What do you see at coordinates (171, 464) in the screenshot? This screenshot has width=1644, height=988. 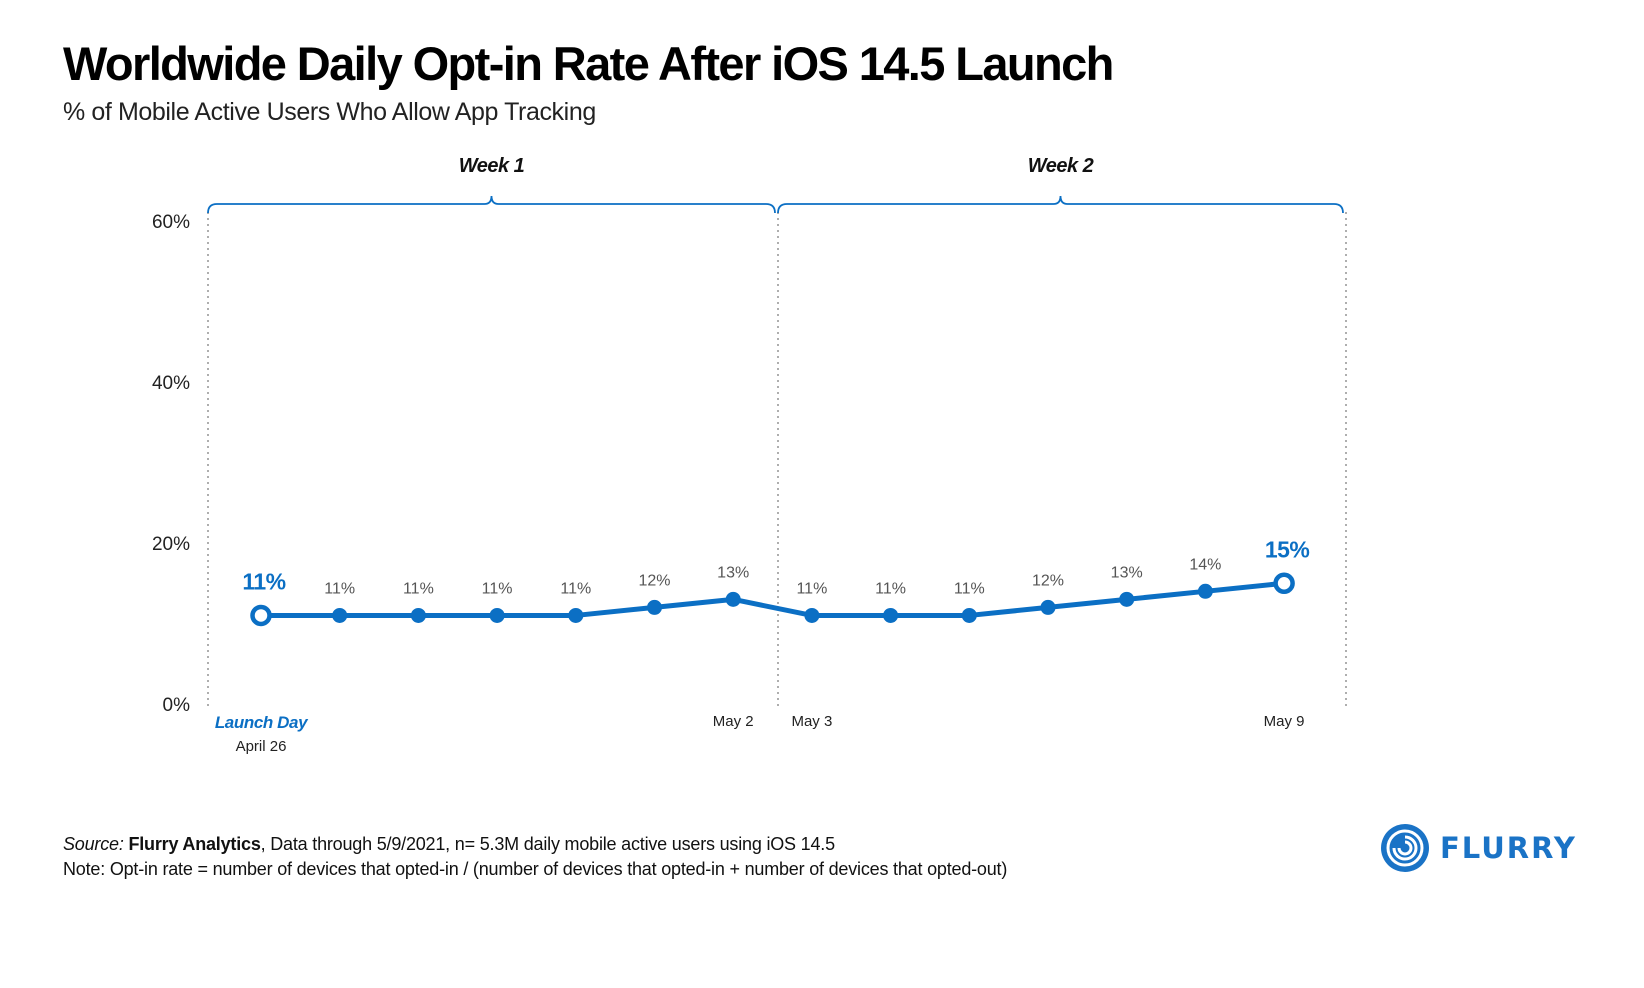 I see `y-axis: 0% 20% 40% 60%` at bounding box center [171, 464].